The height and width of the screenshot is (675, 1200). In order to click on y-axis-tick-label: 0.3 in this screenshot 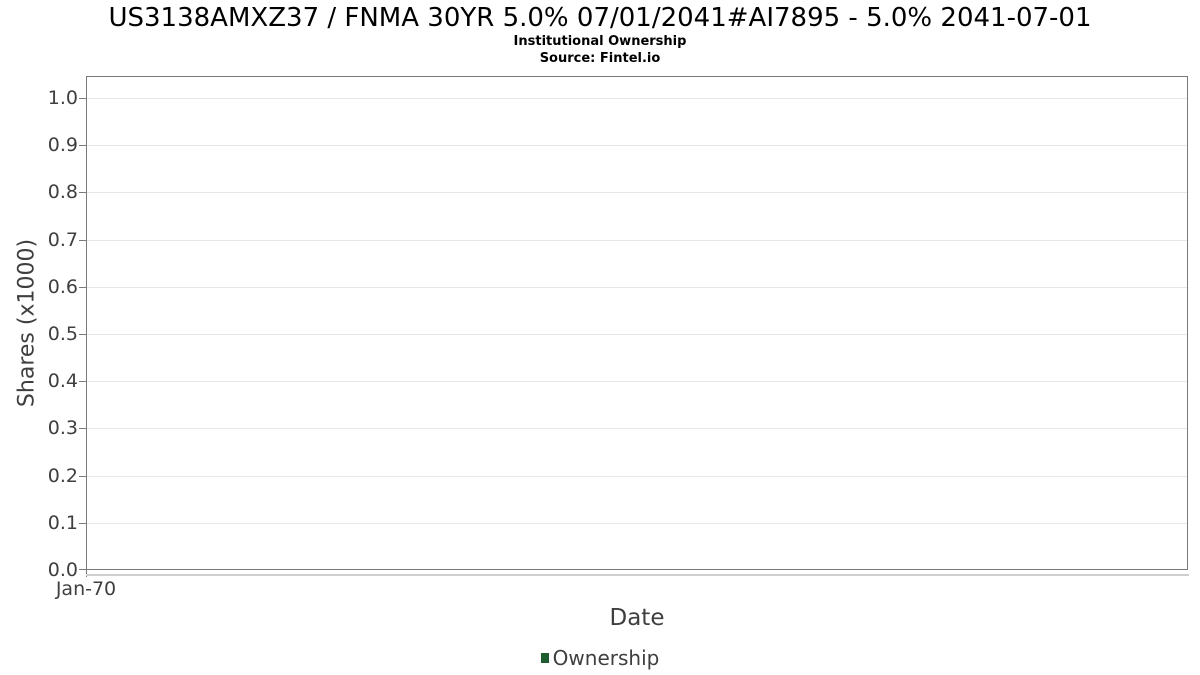, I will do `click(62, 428)`.